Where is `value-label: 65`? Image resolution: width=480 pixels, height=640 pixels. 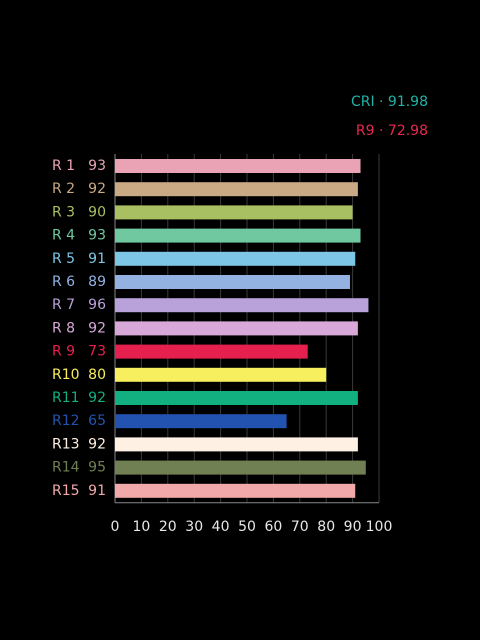
value-label: 65 is located at coordinates (97, 421).